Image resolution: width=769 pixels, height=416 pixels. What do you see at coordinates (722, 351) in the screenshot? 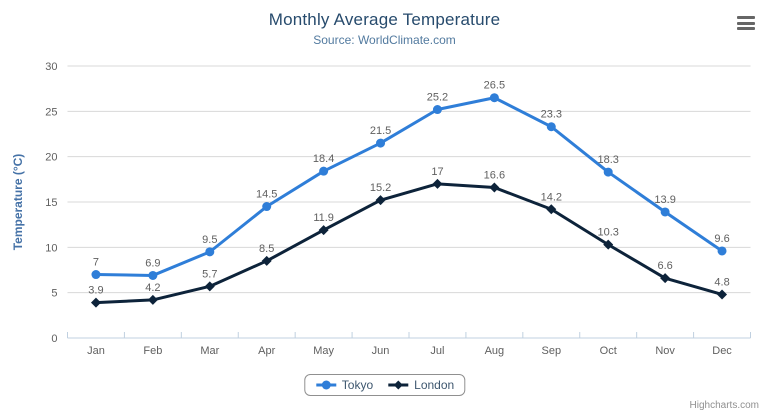
I see `x-axis-label: Dec` at bounding box center [722, 351].